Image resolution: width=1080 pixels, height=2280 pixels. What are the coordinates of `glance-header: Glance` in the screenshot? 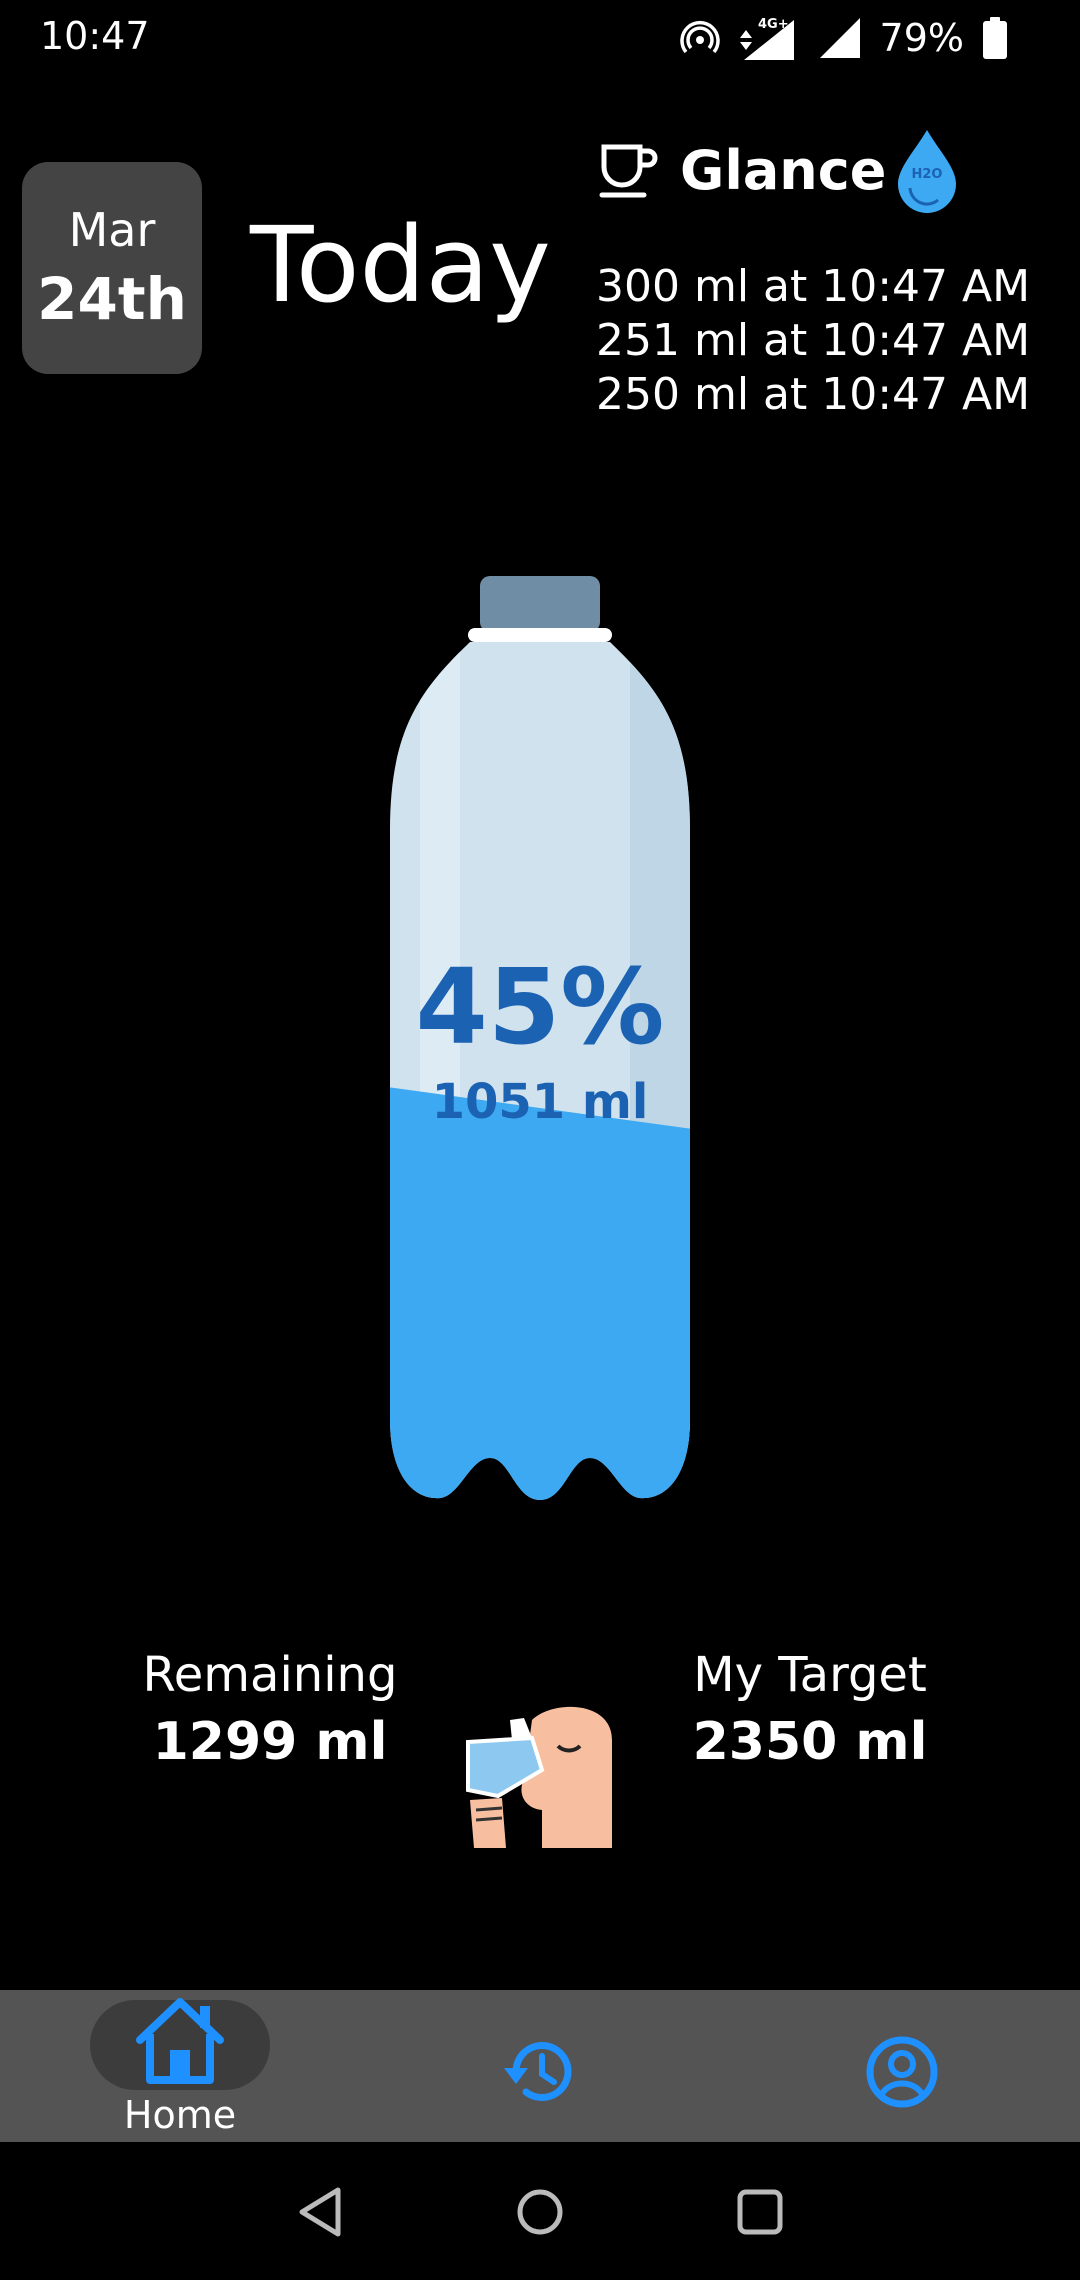 It's located at (741, 170).